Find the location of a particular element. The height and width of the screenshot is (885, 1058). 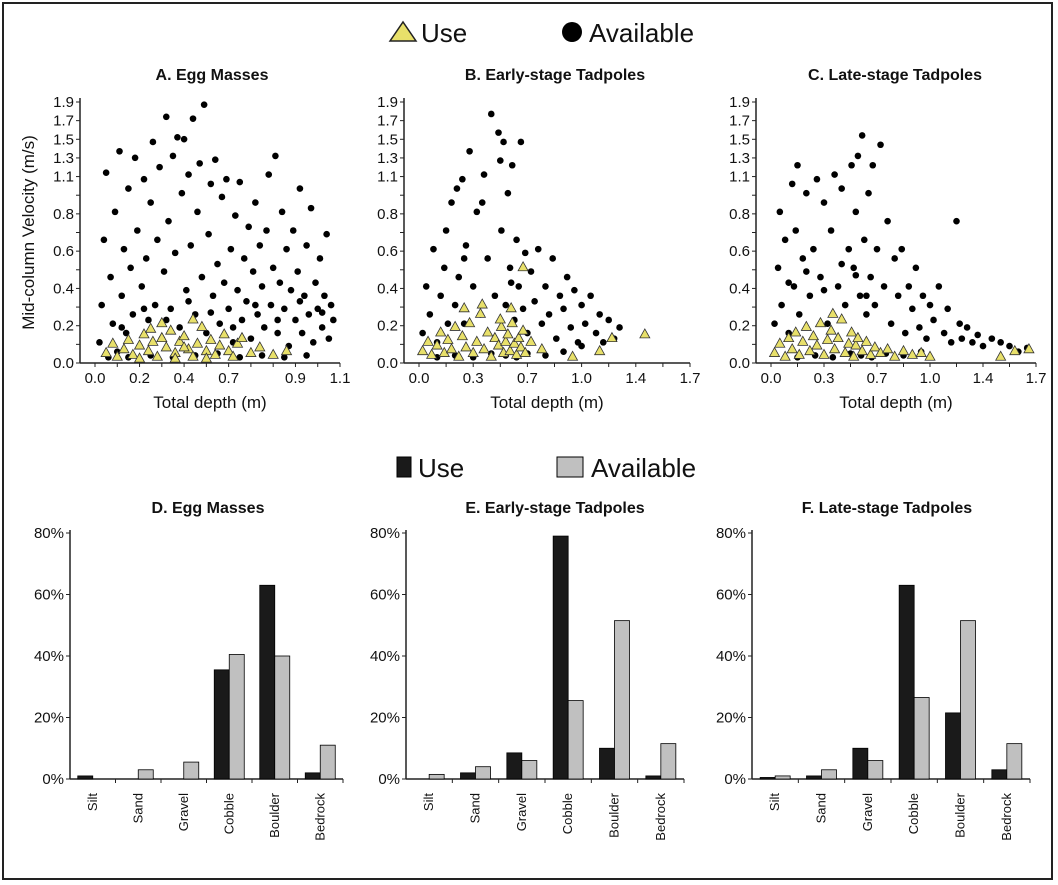

x-tick-label: 0.0 is located at coordinates (771, 378).